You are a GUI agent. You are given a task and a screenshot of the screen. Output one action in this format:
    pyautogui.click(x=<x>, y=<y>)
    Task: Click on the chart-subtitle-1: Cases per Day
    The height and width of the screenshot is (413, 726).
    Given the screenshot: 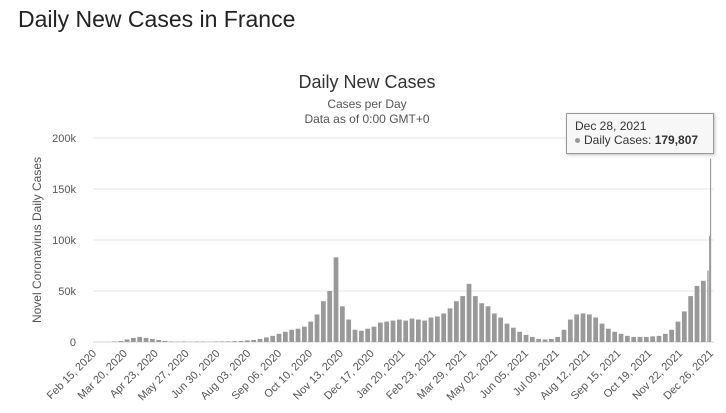 What is the action you would take?
    pyautogui.click(x=366, y=104)
    